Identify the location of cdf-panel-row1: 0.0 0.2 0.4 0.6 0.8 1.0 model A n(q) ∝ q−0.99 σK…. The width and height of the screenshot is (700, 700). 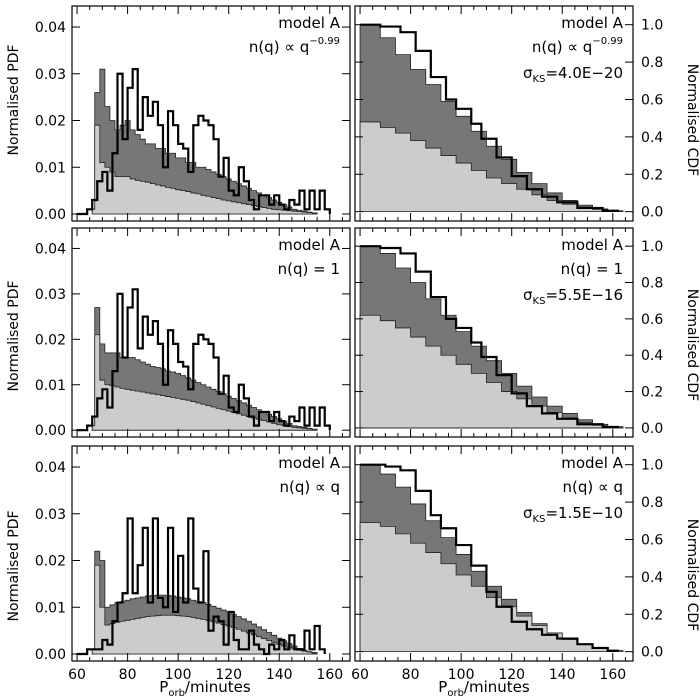
(508, 113).